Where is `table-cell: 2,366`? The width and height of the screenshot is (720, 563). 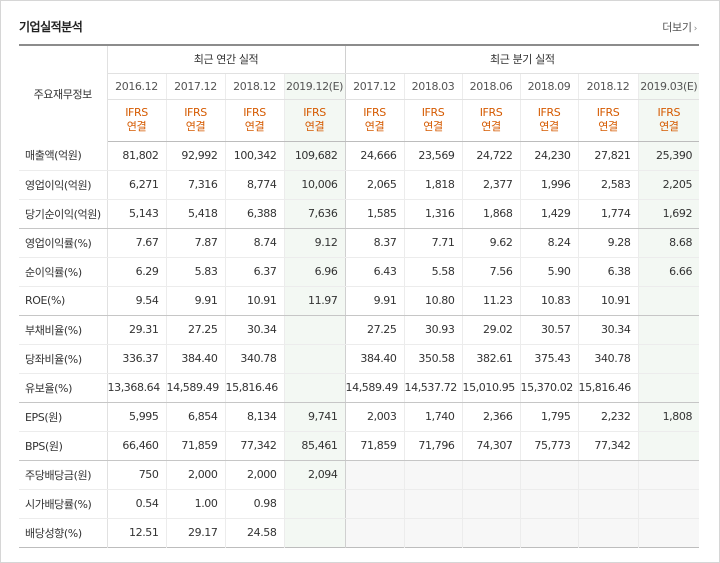 table-cell: 2,366 is located at coordinates (491, 417).